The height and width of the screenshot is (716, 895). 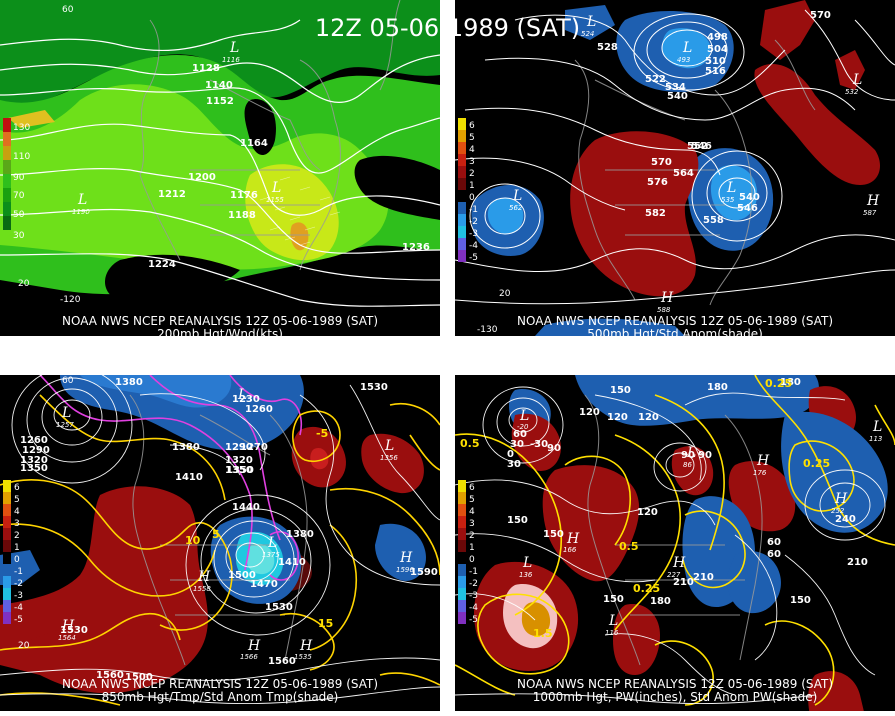 I want to click on neg-anomaly-nw, so click(x=590, y=22).